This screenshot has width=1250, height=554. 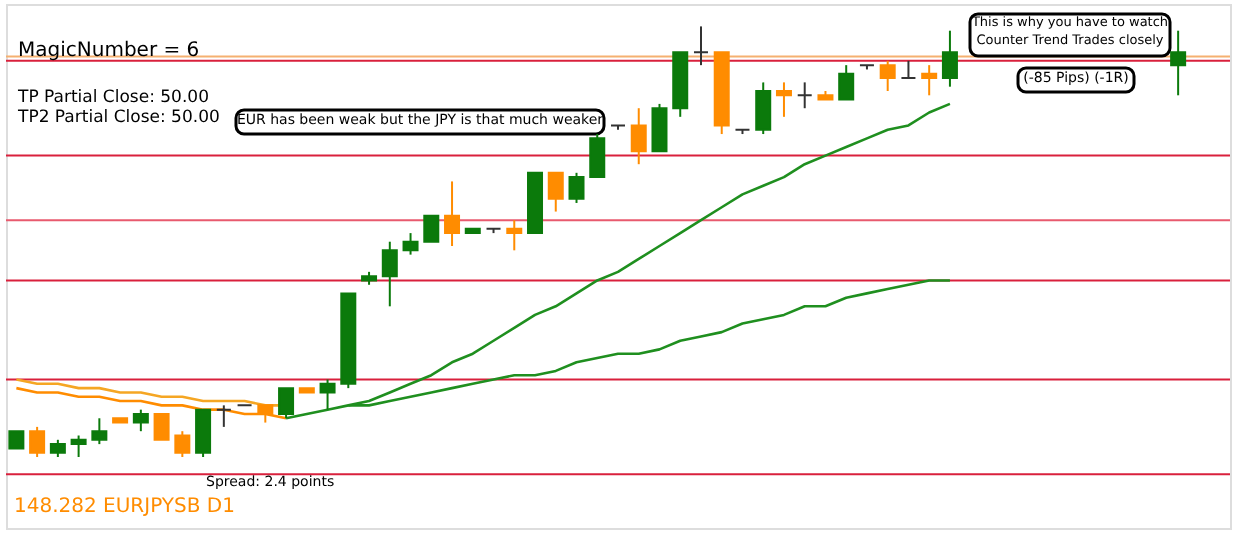 I want to click on annotation: TP Partial Close: 50.00, so click(x=112, y=98).